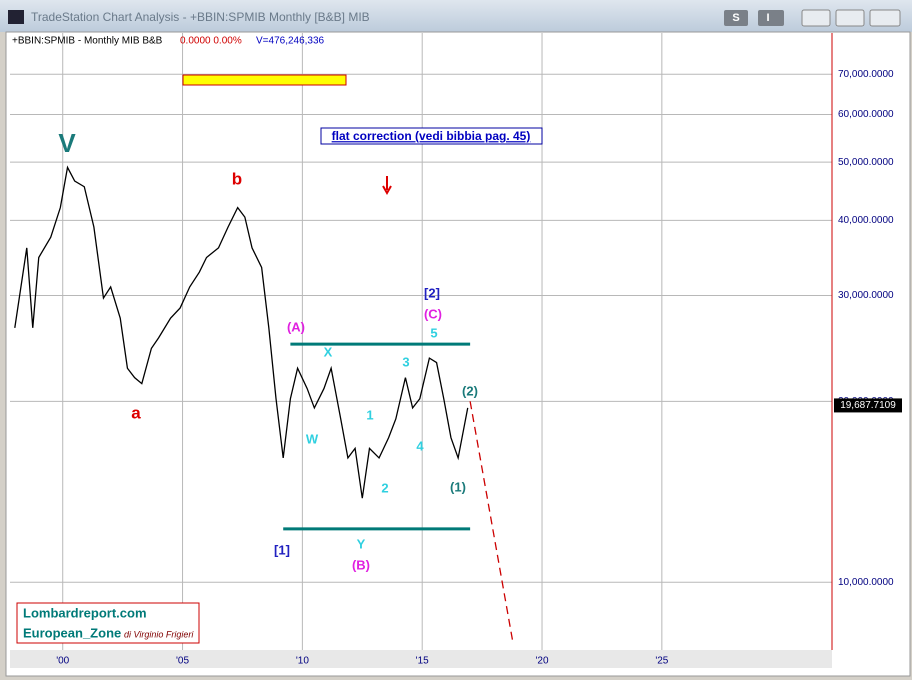  Describe the element at coordinates (866, 582) in the screenshot. I see `y-tick-label: 10,000.0000` at that location.